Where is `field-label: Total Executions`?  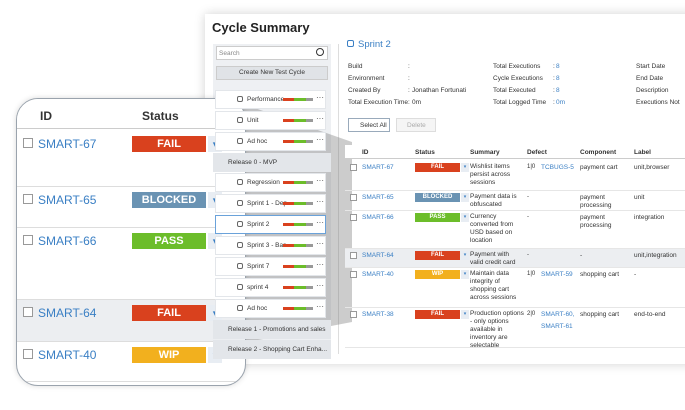
field-label: Total Executions is located at coordinates (517, 66).